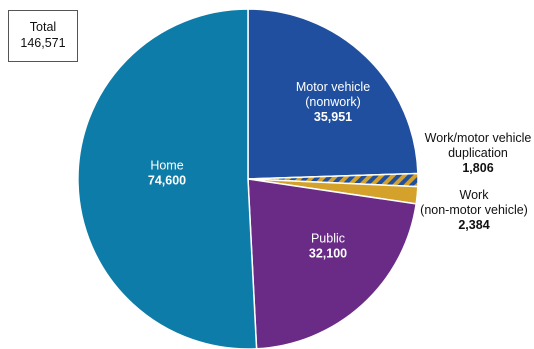 The height and width of the screenshot is (349, 534). I want to click on total-label: Total, so click(43, 27).